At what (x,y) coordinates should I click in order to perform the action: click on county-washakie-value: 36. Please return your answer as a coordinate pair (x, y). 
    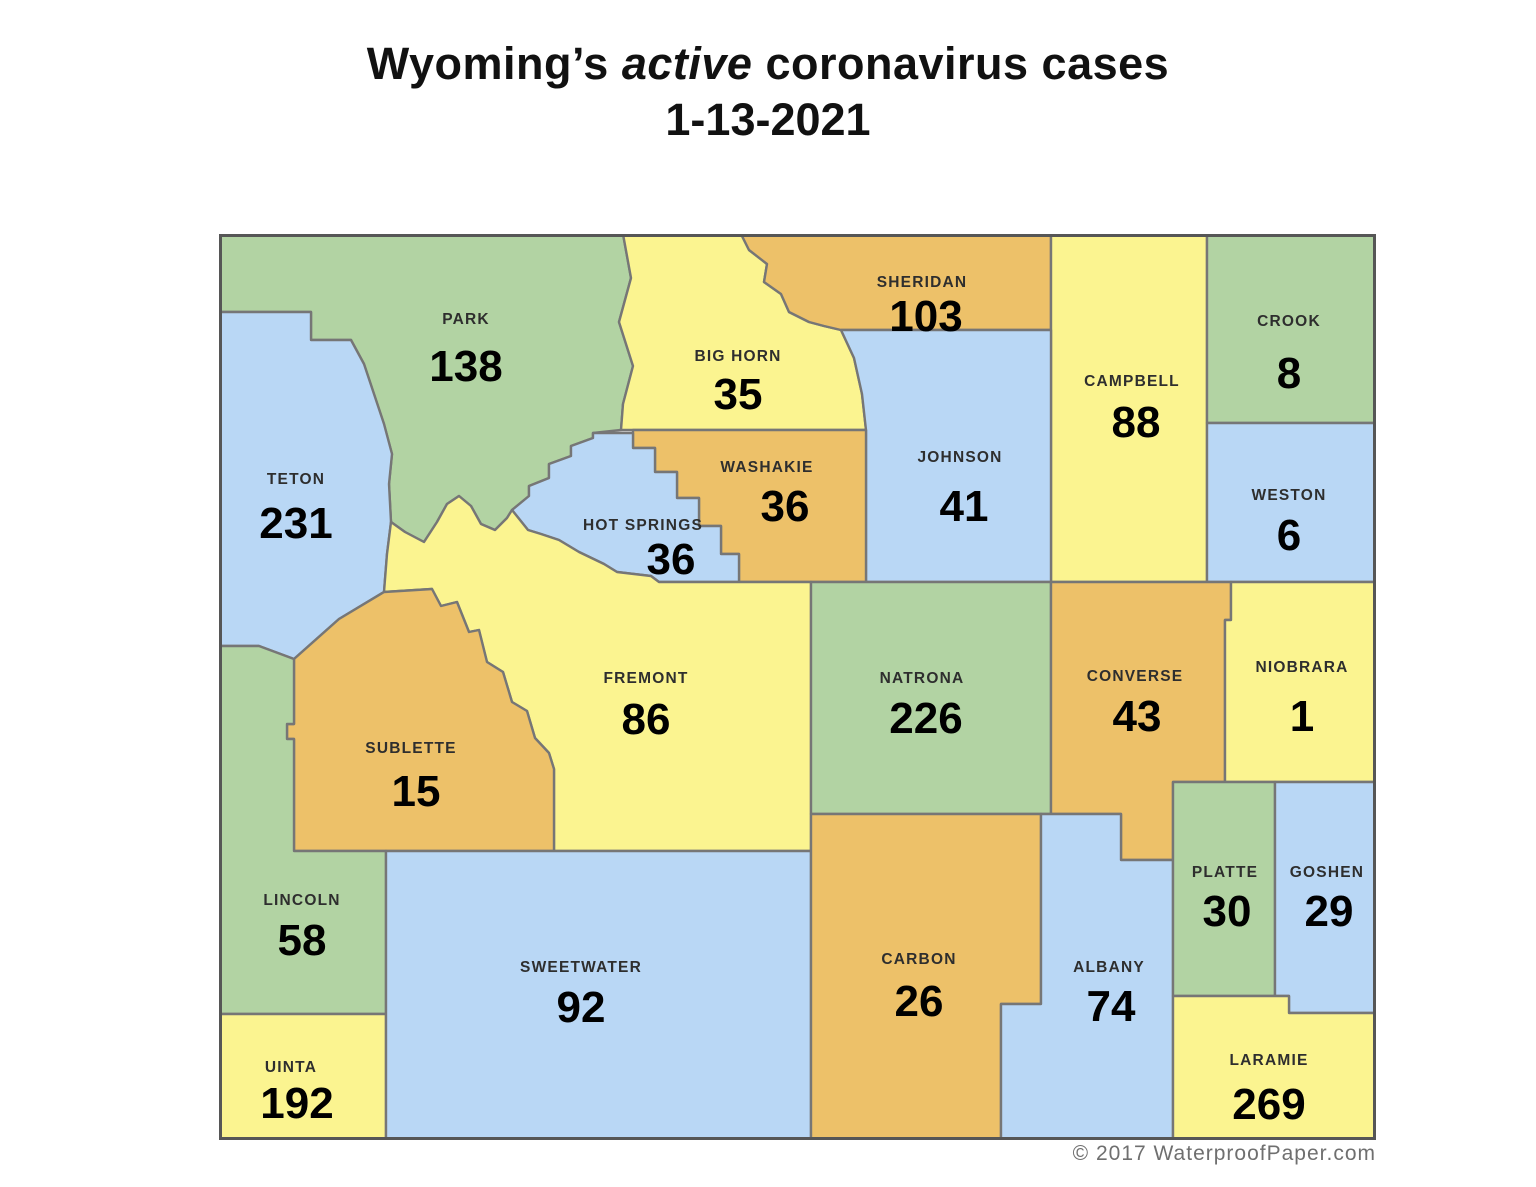
    Looking at the image, I should click on (785, 506).